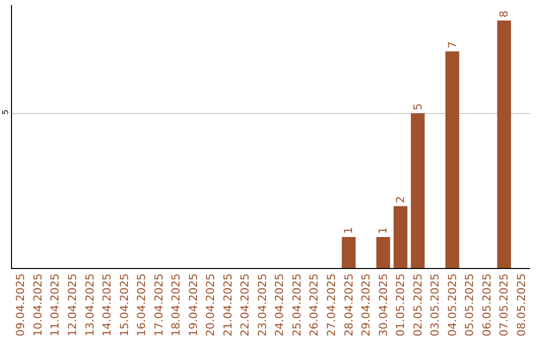 The width and height of the screenshot is (540, 340). I want to click on x-tick-label: 28.04.2025, so click(349, 304).